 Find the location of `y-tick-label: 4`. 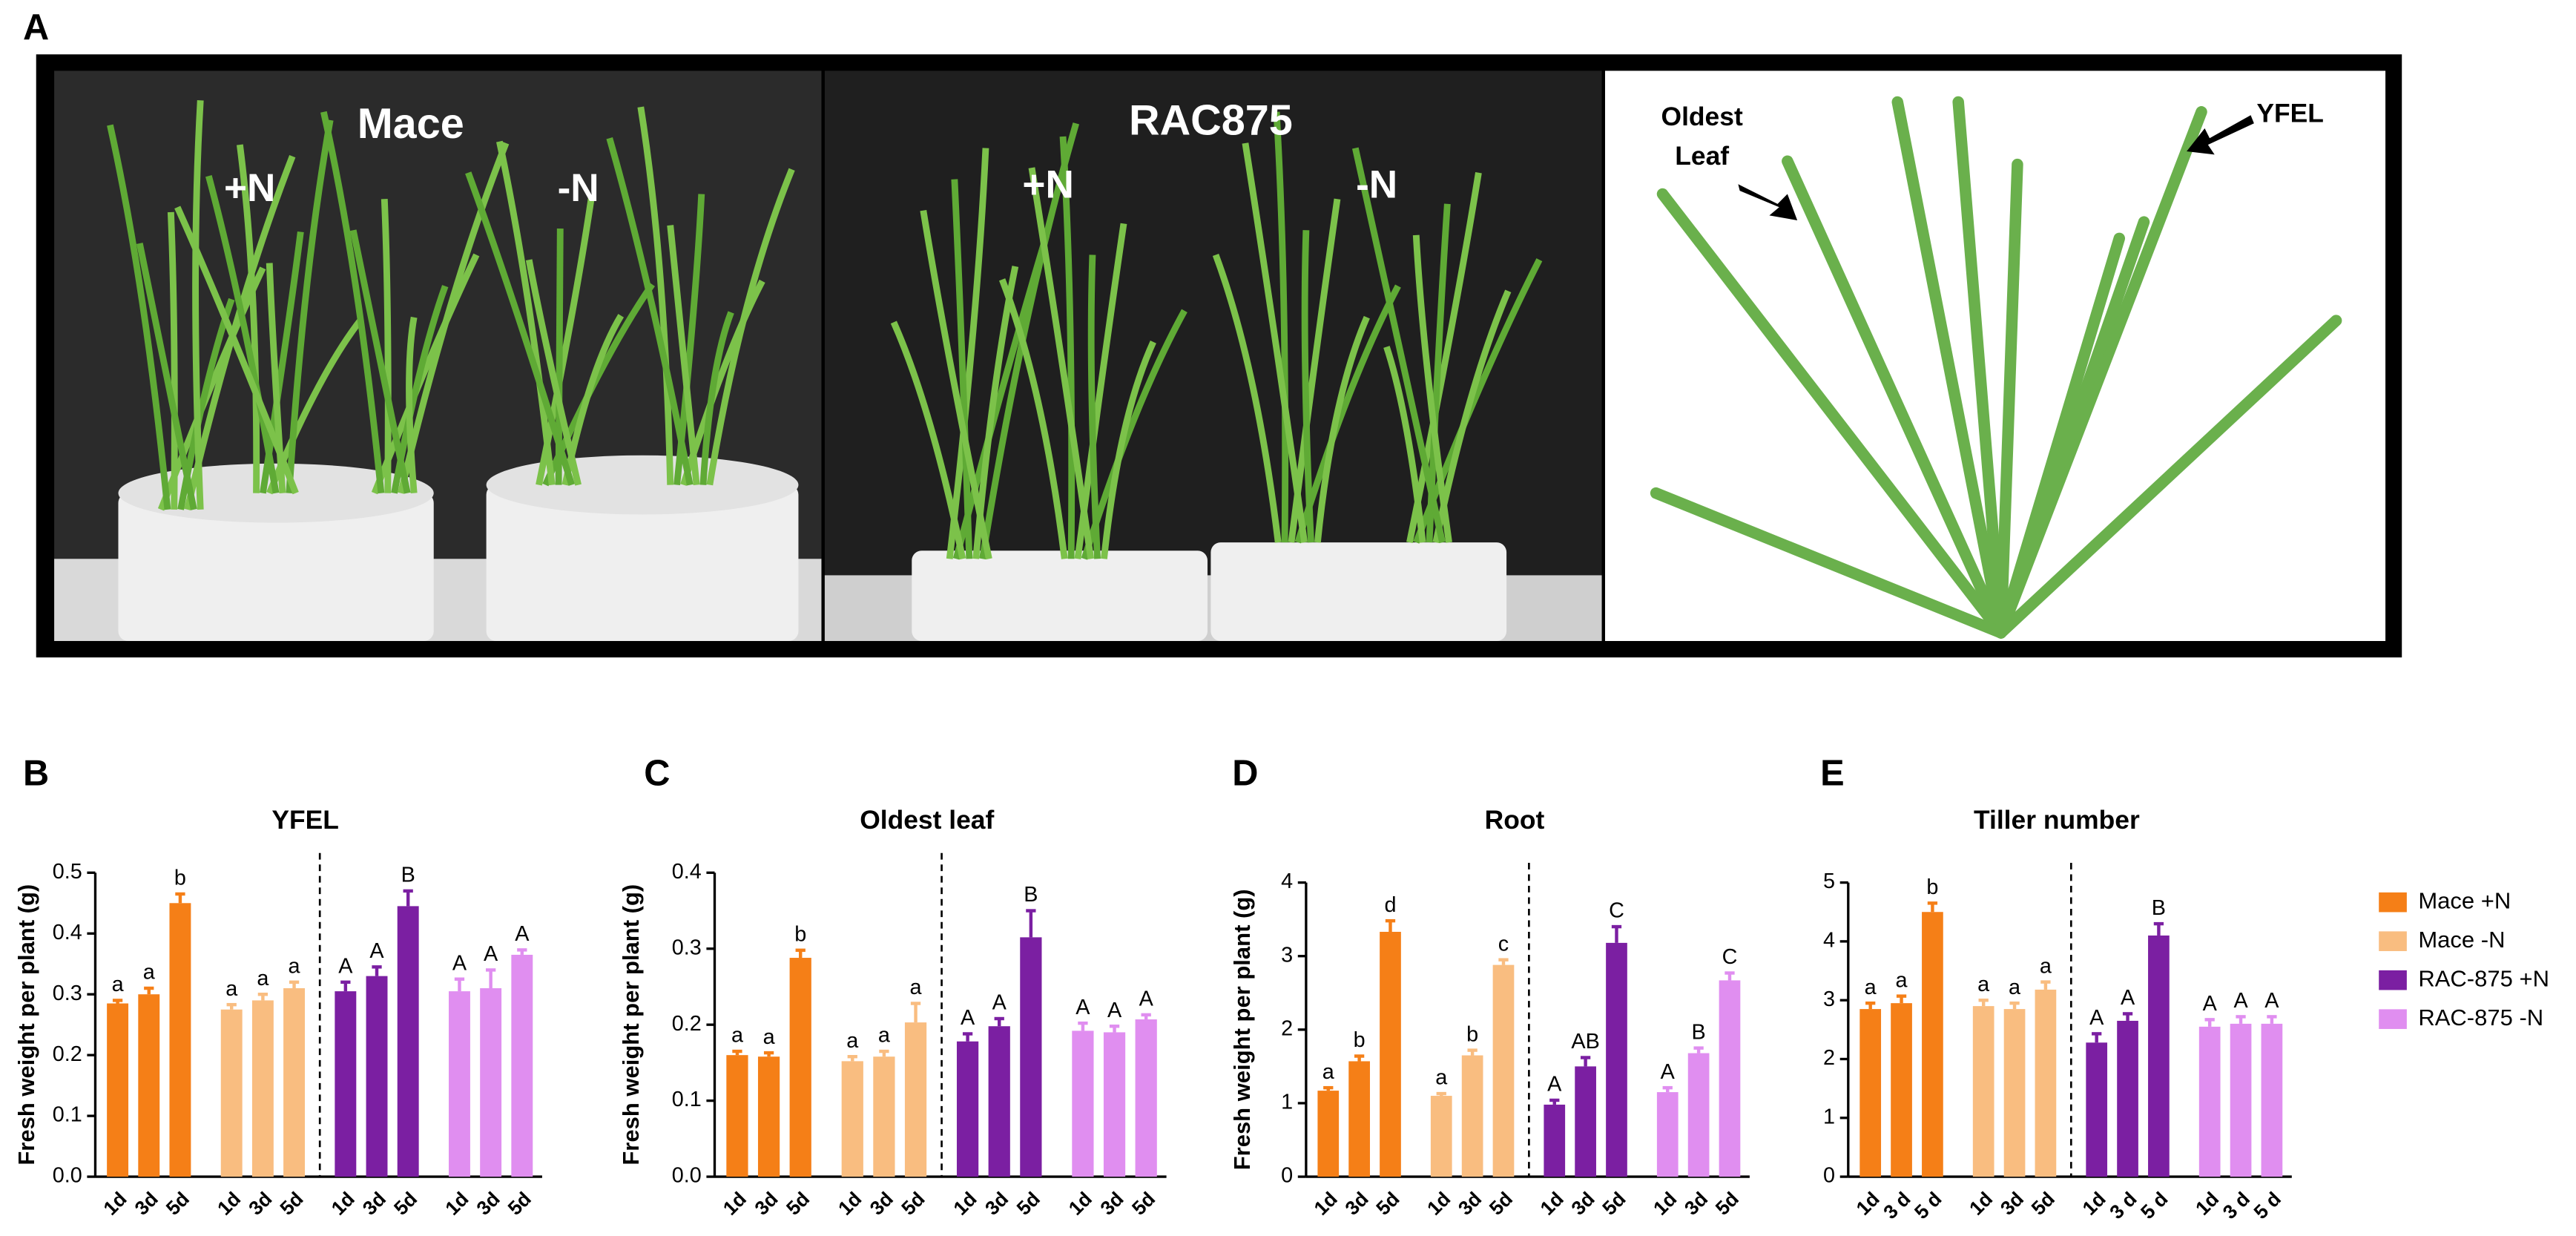

y-tick-label: 4 is located at coordinates (1287, 881).